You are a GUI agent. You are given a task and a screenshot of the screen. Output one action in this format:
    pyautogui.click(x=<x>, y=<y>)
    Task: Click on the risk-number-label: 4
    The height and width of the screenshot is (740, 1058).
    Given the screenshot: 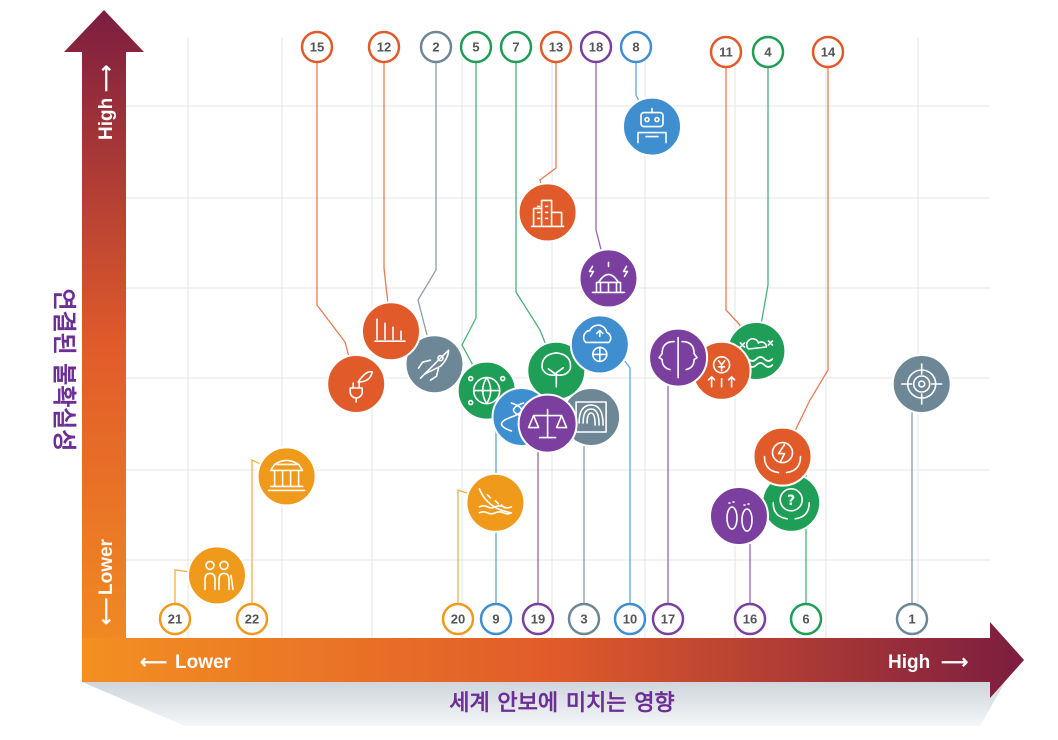 What is the action you would take?
    pyautogui.click(x=768, y=52)
    